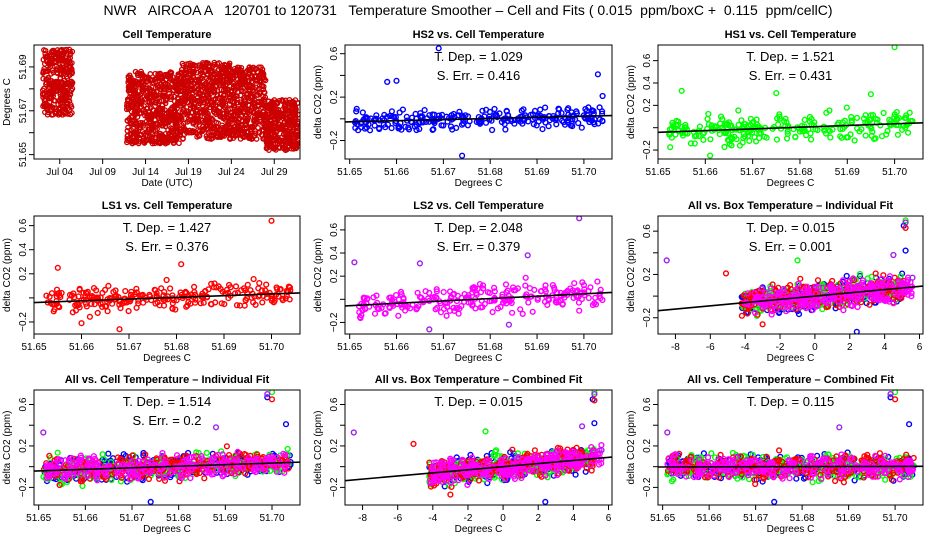 This screenshot has width=936, height=540. I want to click on fit-annotation: S. Err. = 0.379, so click(478, 246).